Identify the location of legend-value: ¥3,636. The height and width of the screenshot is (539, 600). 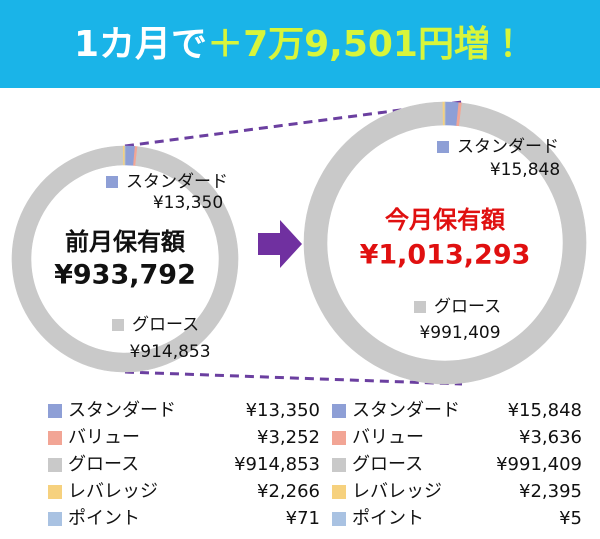
(550, 437).